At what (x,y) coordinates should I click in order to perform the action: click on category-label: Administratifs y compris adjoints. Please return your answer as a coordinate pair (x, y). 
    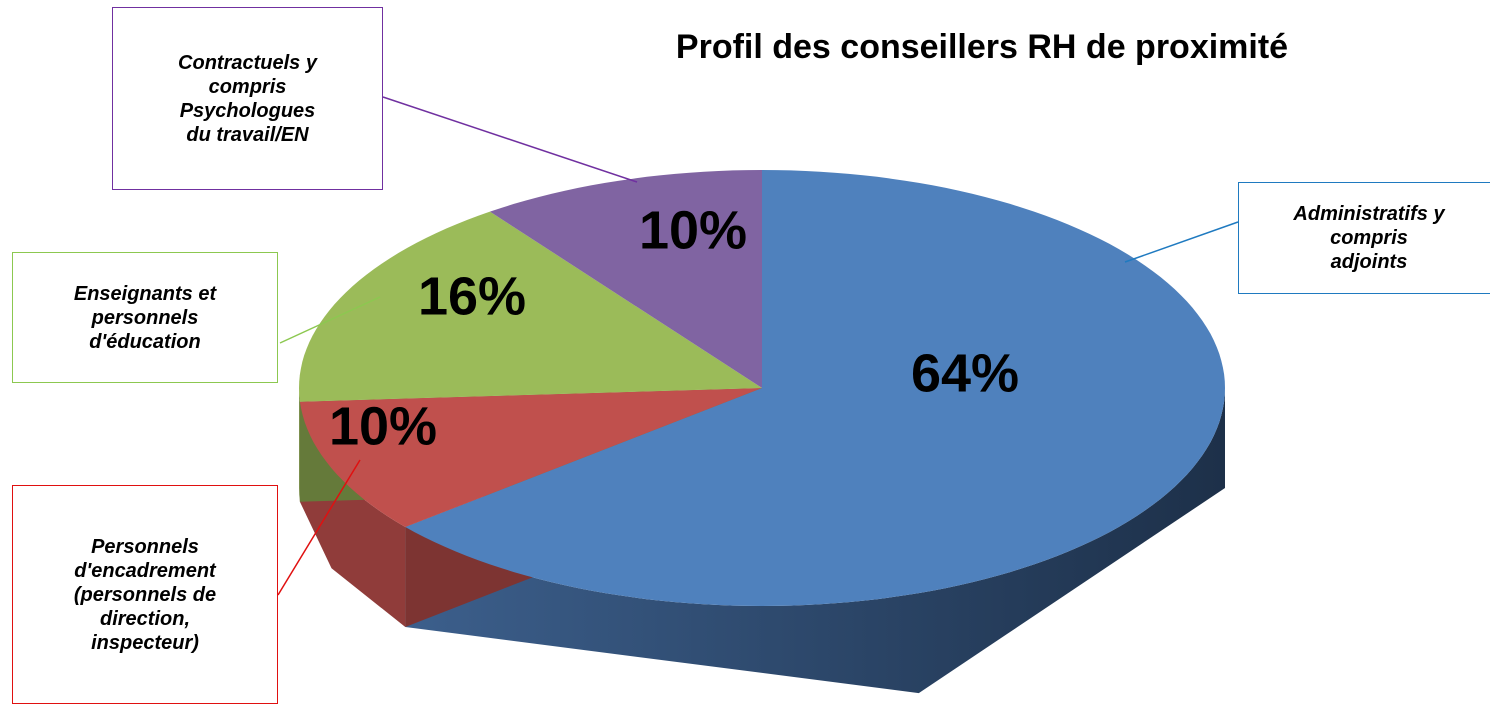
    Looking at the image, I should click on (1364, 238).